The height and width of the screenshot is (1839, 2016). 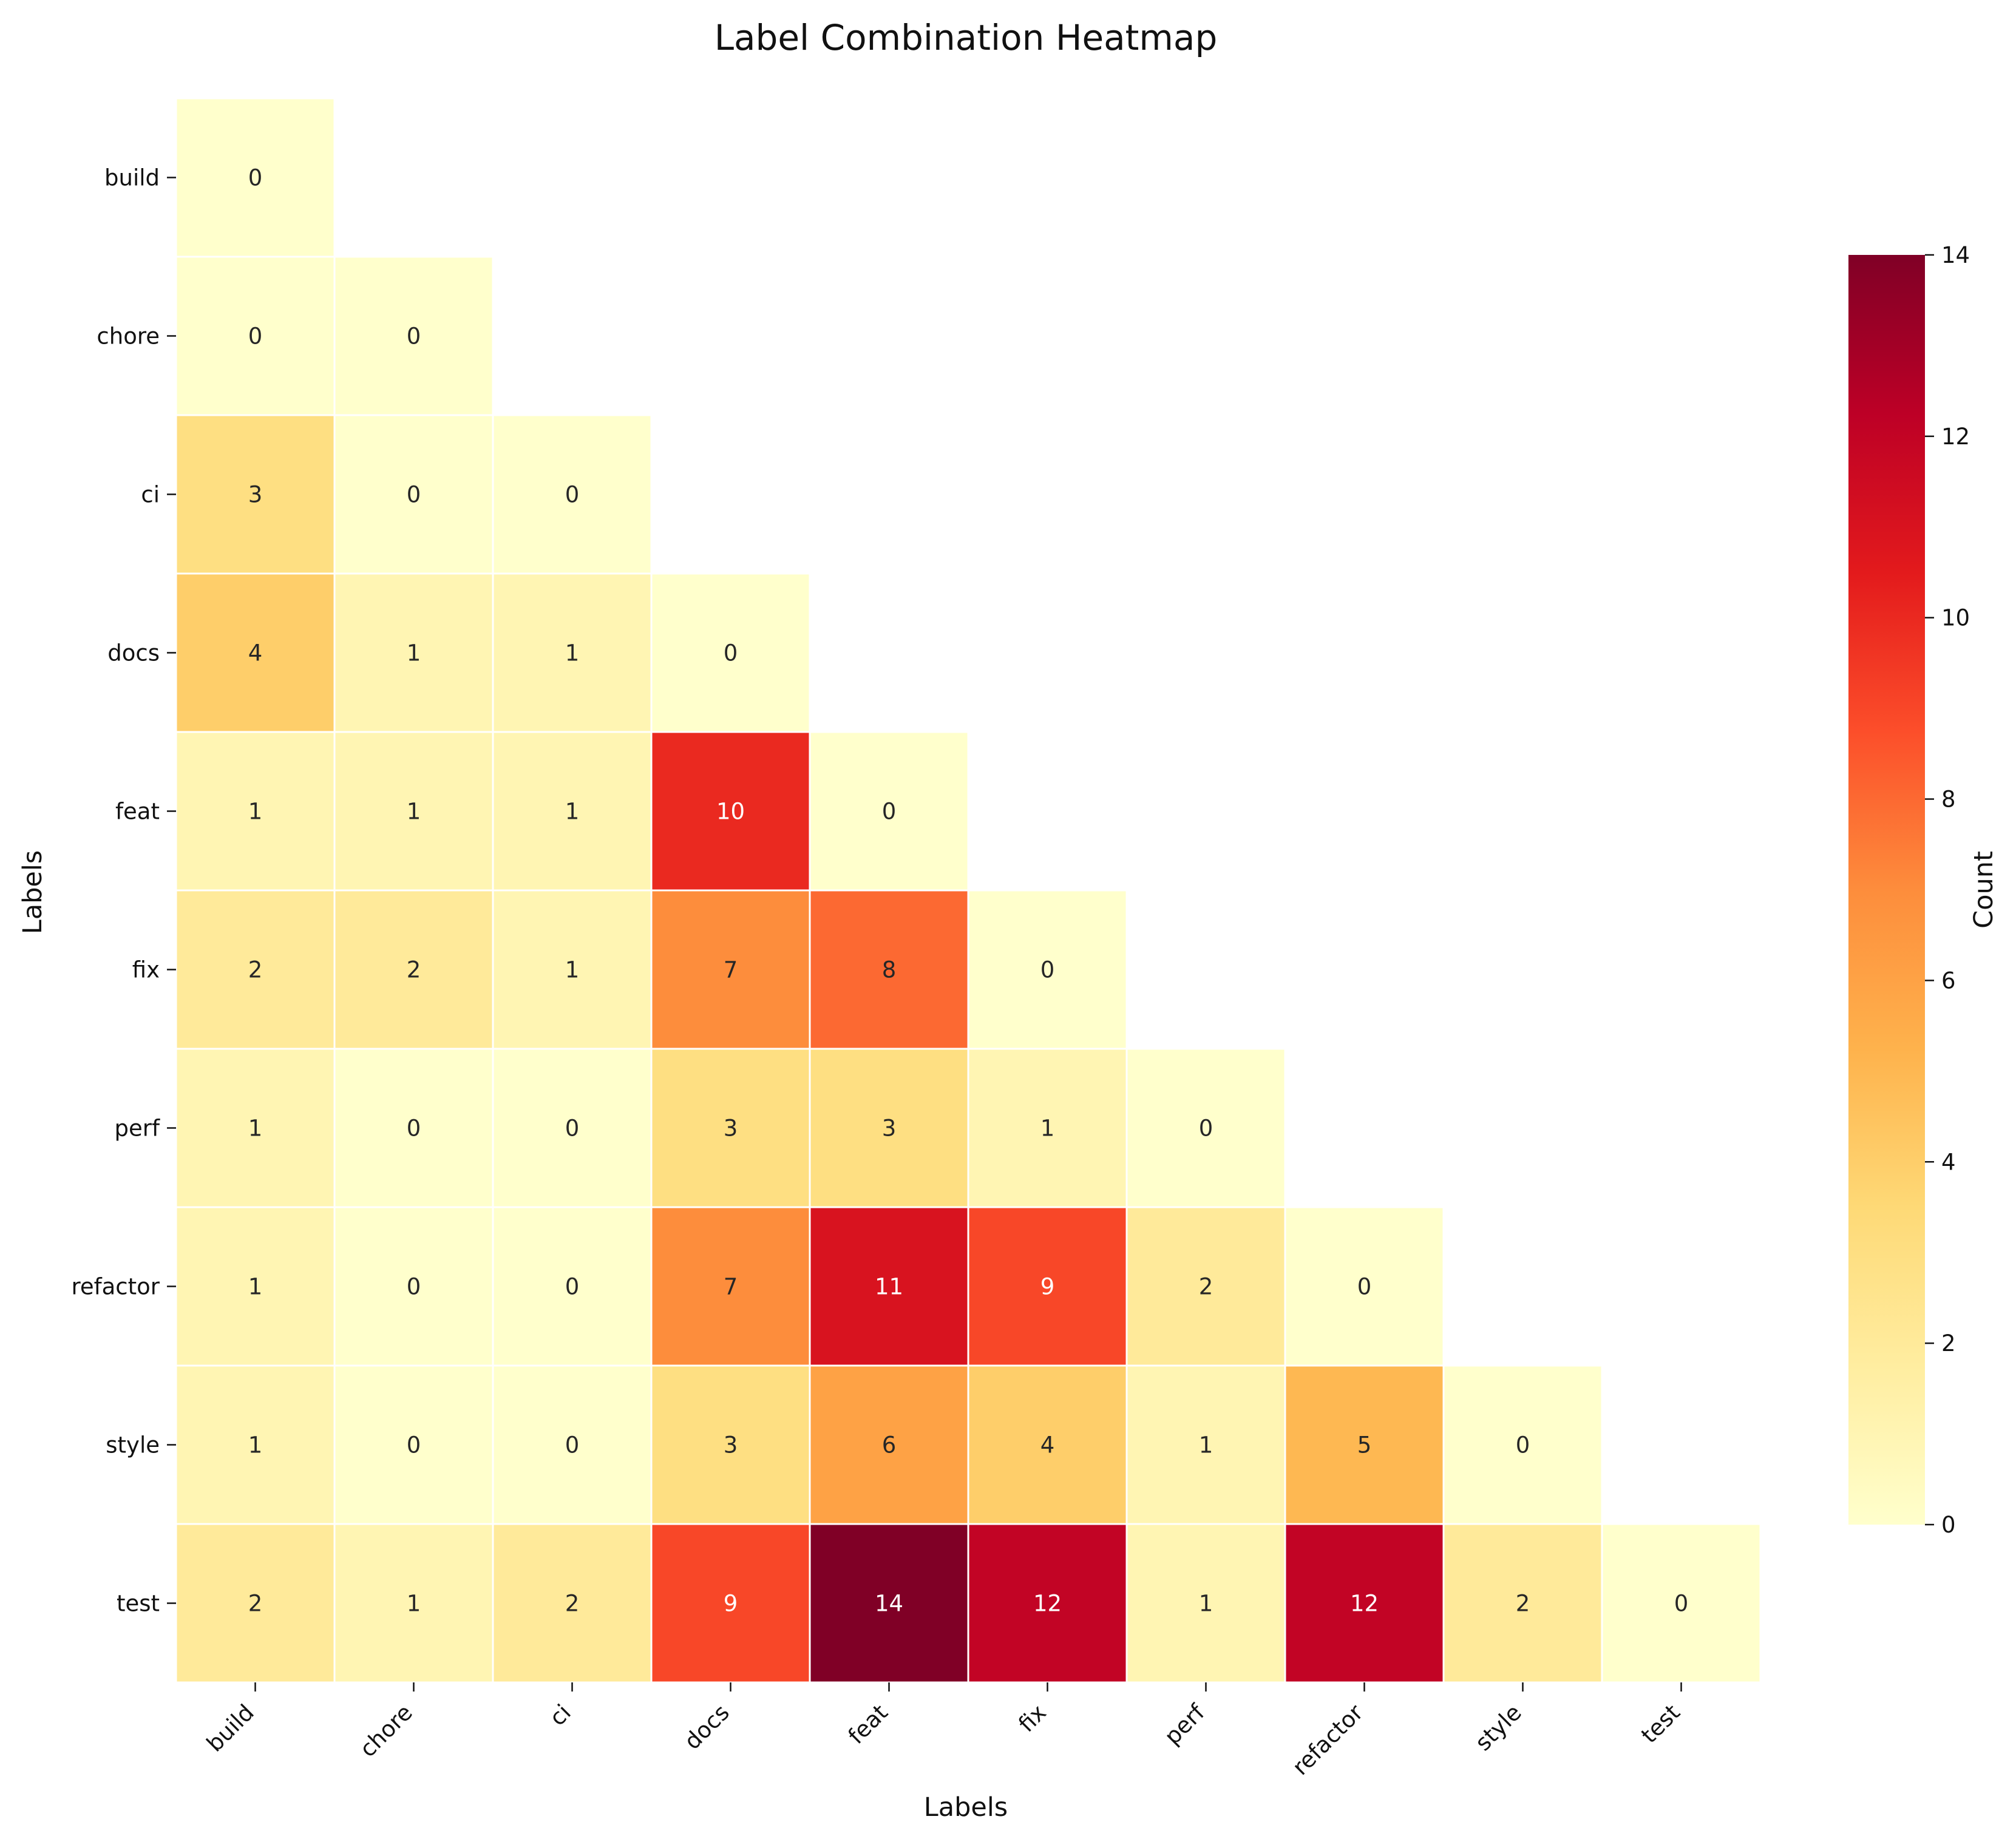 I want to click on cell-value-label: 11, so click(x=889, y=1287).